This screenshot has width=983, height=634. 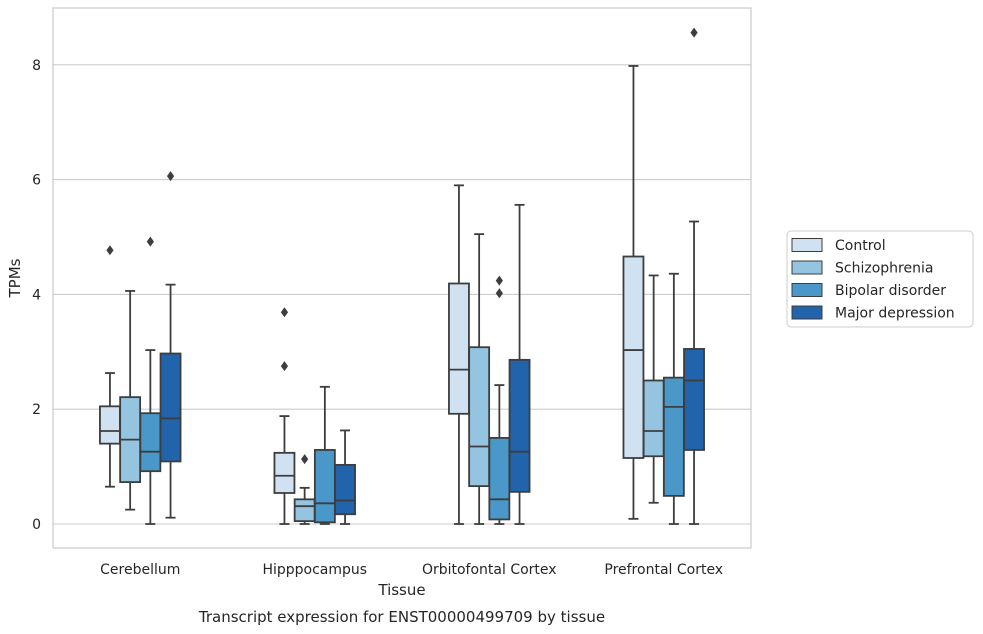 I want to click on legend-label: Bipolar disorder, so click(x=890, y=291).